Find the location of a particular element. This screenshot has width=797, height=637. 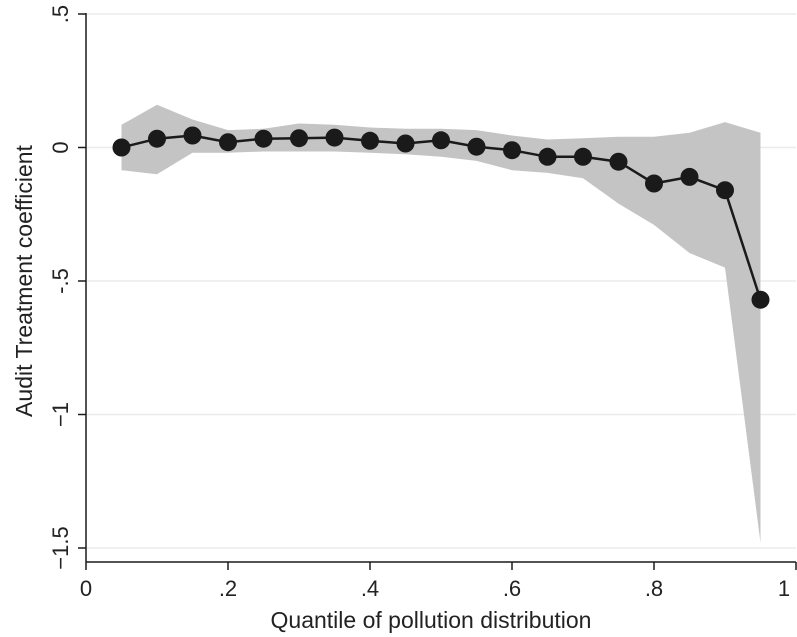

y-axis-ticks: .5 0 -.5 −1 −1.5 is located at coordinates (67, 287).